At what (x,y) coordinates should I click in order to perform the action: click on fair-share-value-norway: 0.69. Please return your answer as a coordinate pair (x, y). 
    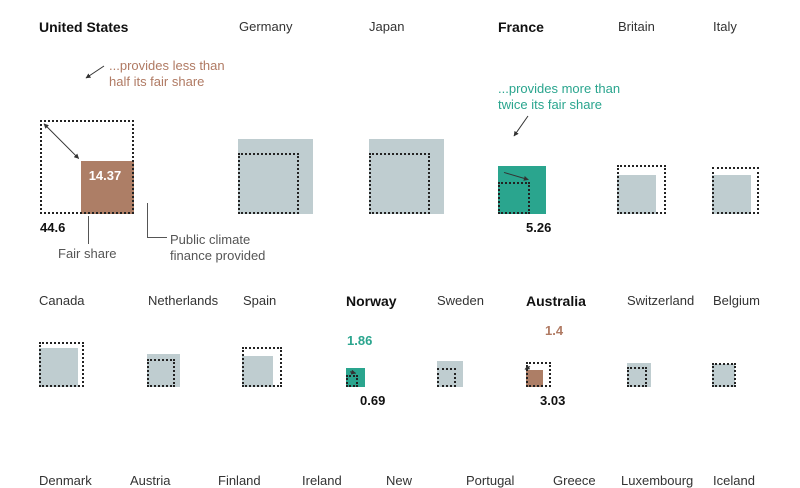
    Looking at the image, I should click on (373, 400).